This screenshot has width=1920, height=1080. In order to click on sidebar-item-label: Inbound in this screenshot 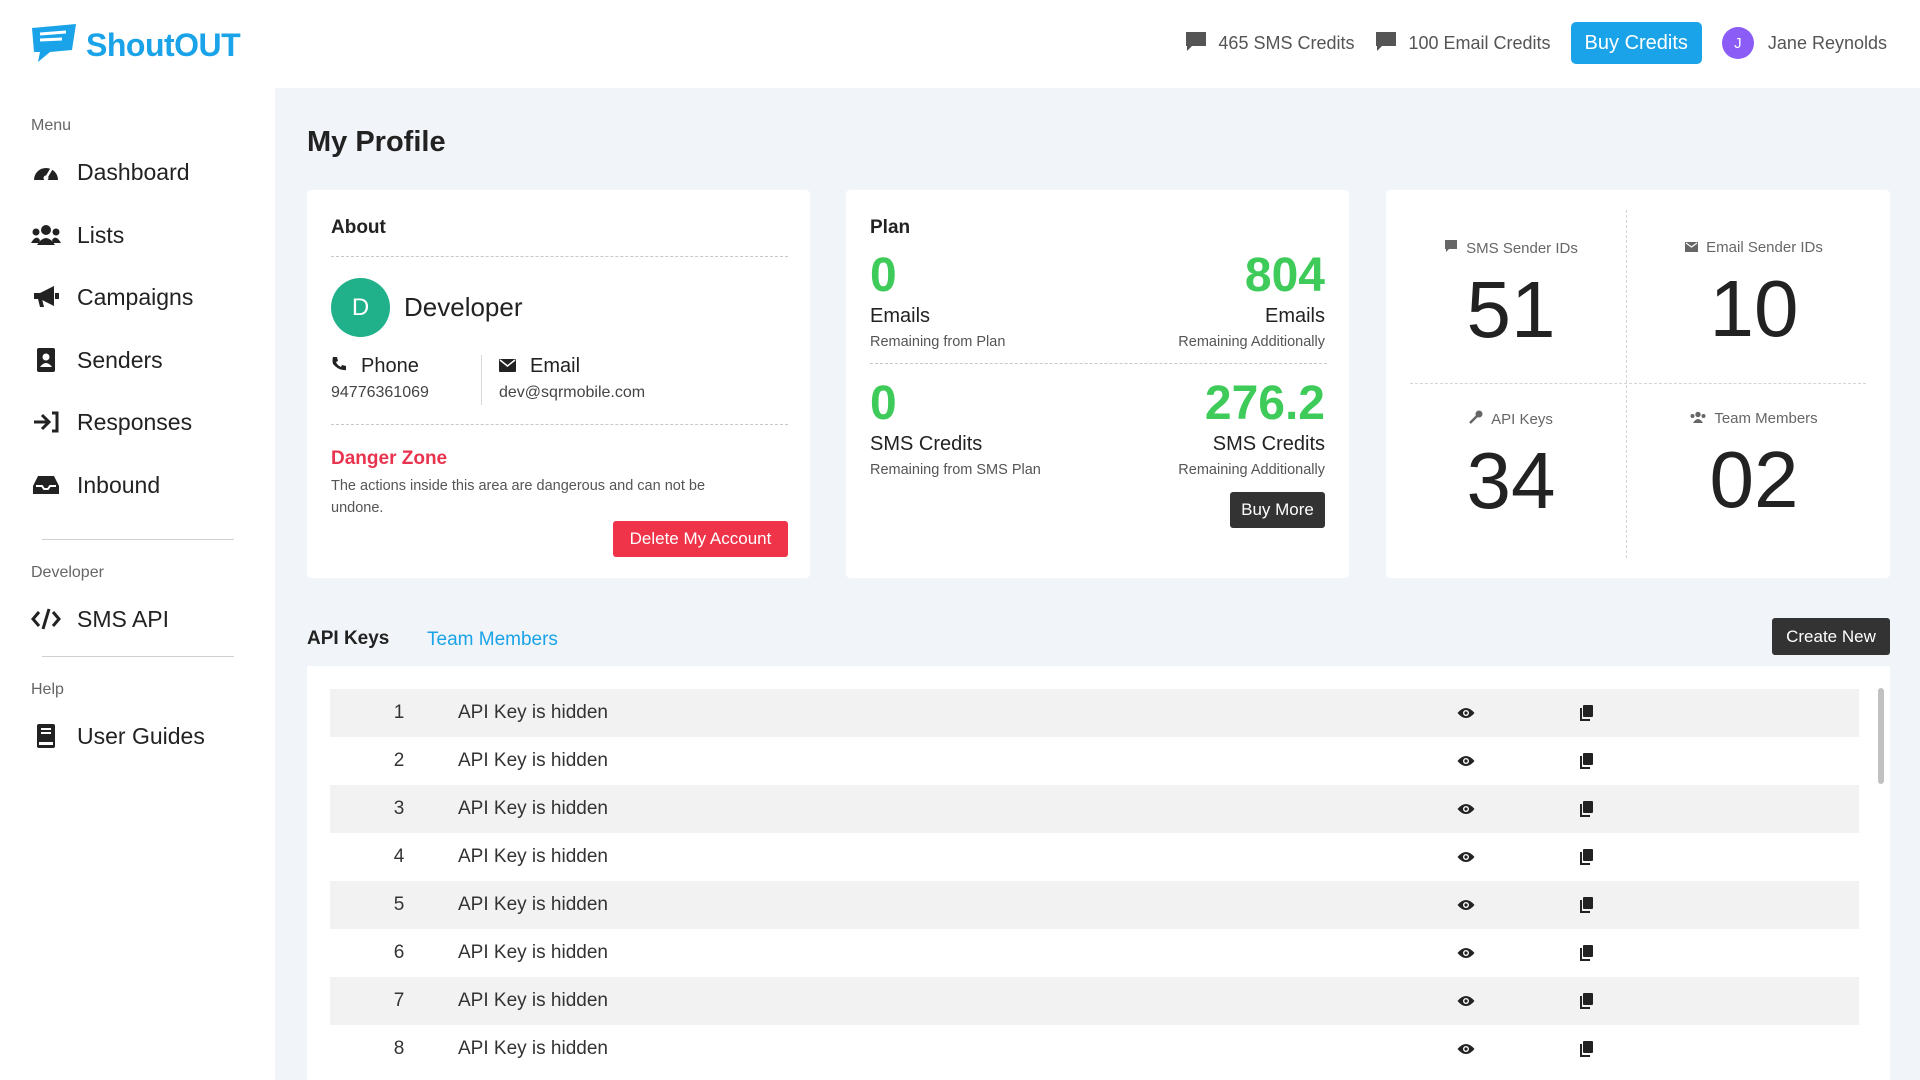, I will do `click(119, 484)`.